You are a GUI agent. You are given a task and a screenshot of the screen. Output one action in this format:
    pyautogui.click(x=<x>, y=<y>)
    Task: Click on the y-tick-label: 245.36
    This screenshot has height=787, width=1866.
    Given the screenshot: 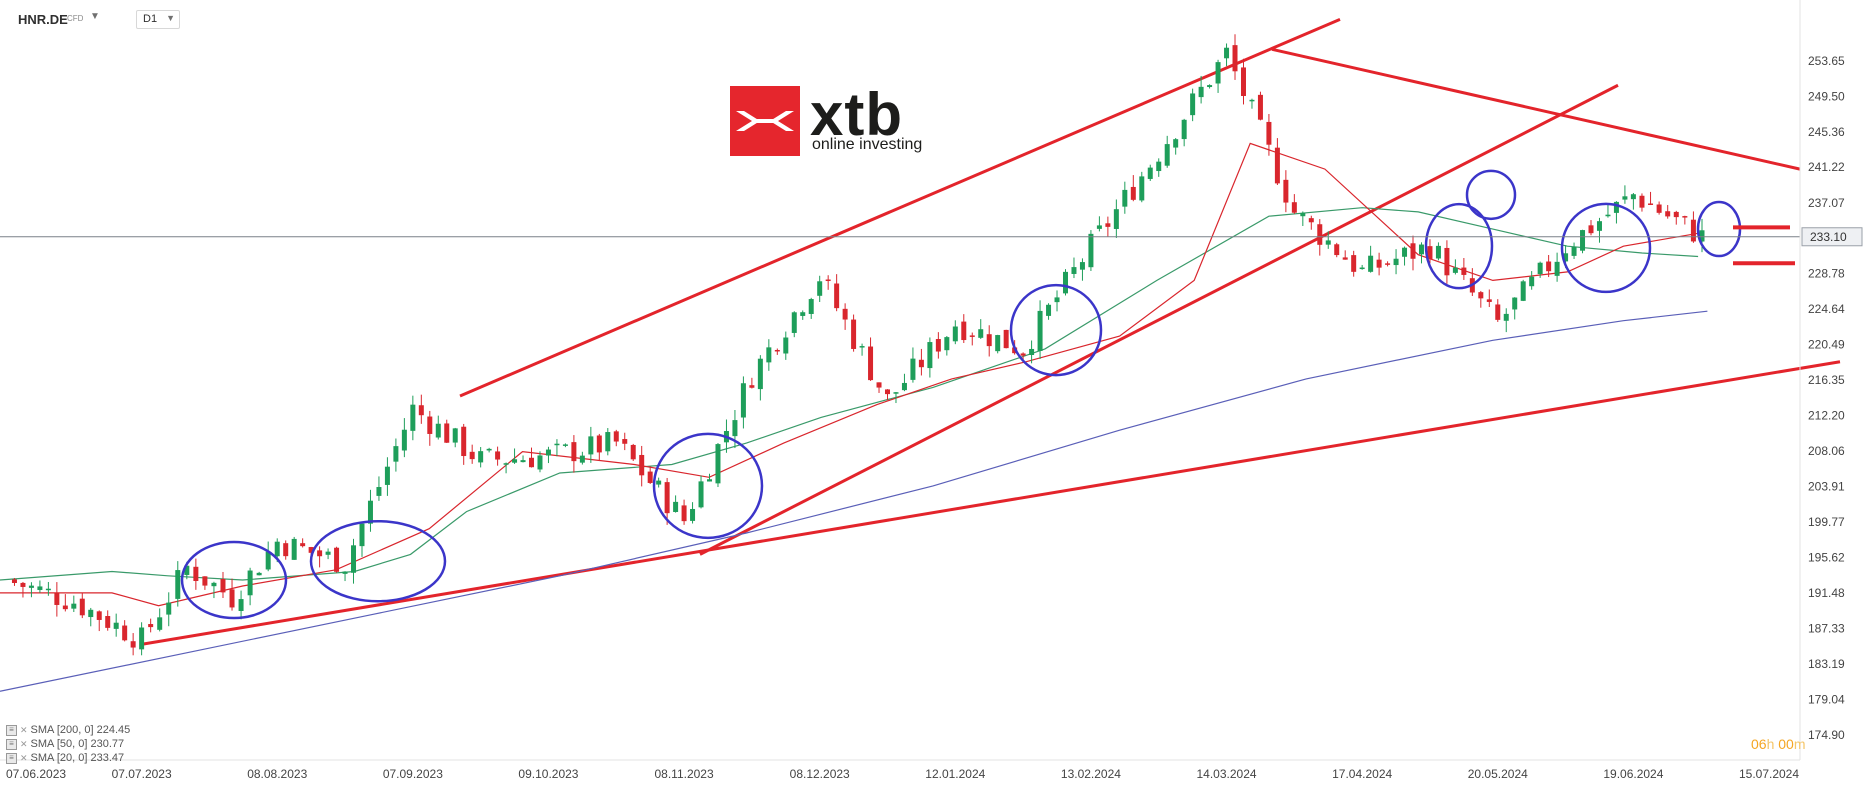 What is the action you would take?
    pyautogui.click(x=1826, y=132)
    